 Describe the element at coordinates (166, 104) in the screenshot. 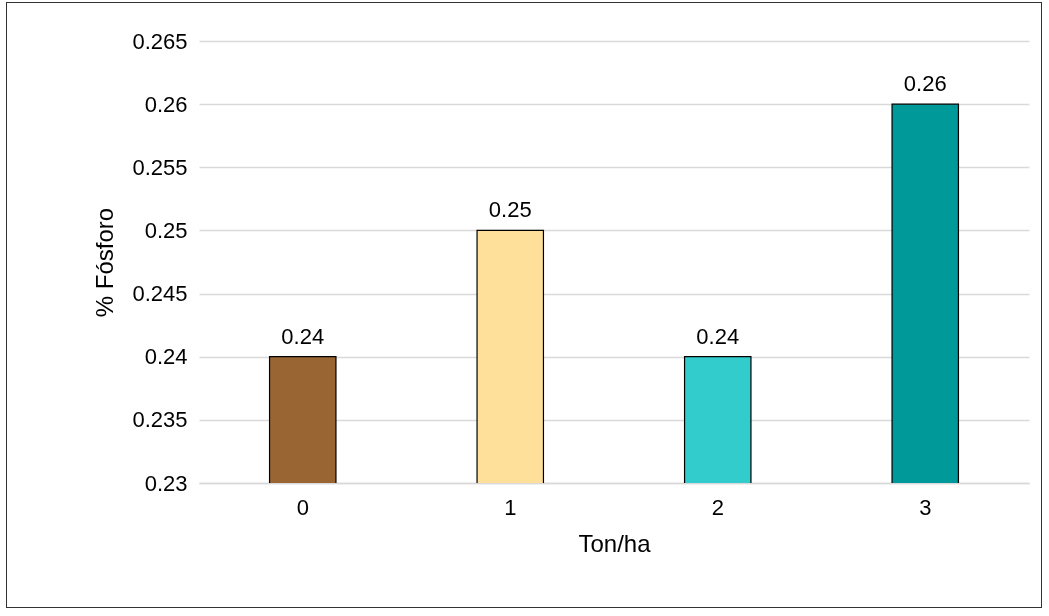

I see `y-tick-label: 0.26` at that location.